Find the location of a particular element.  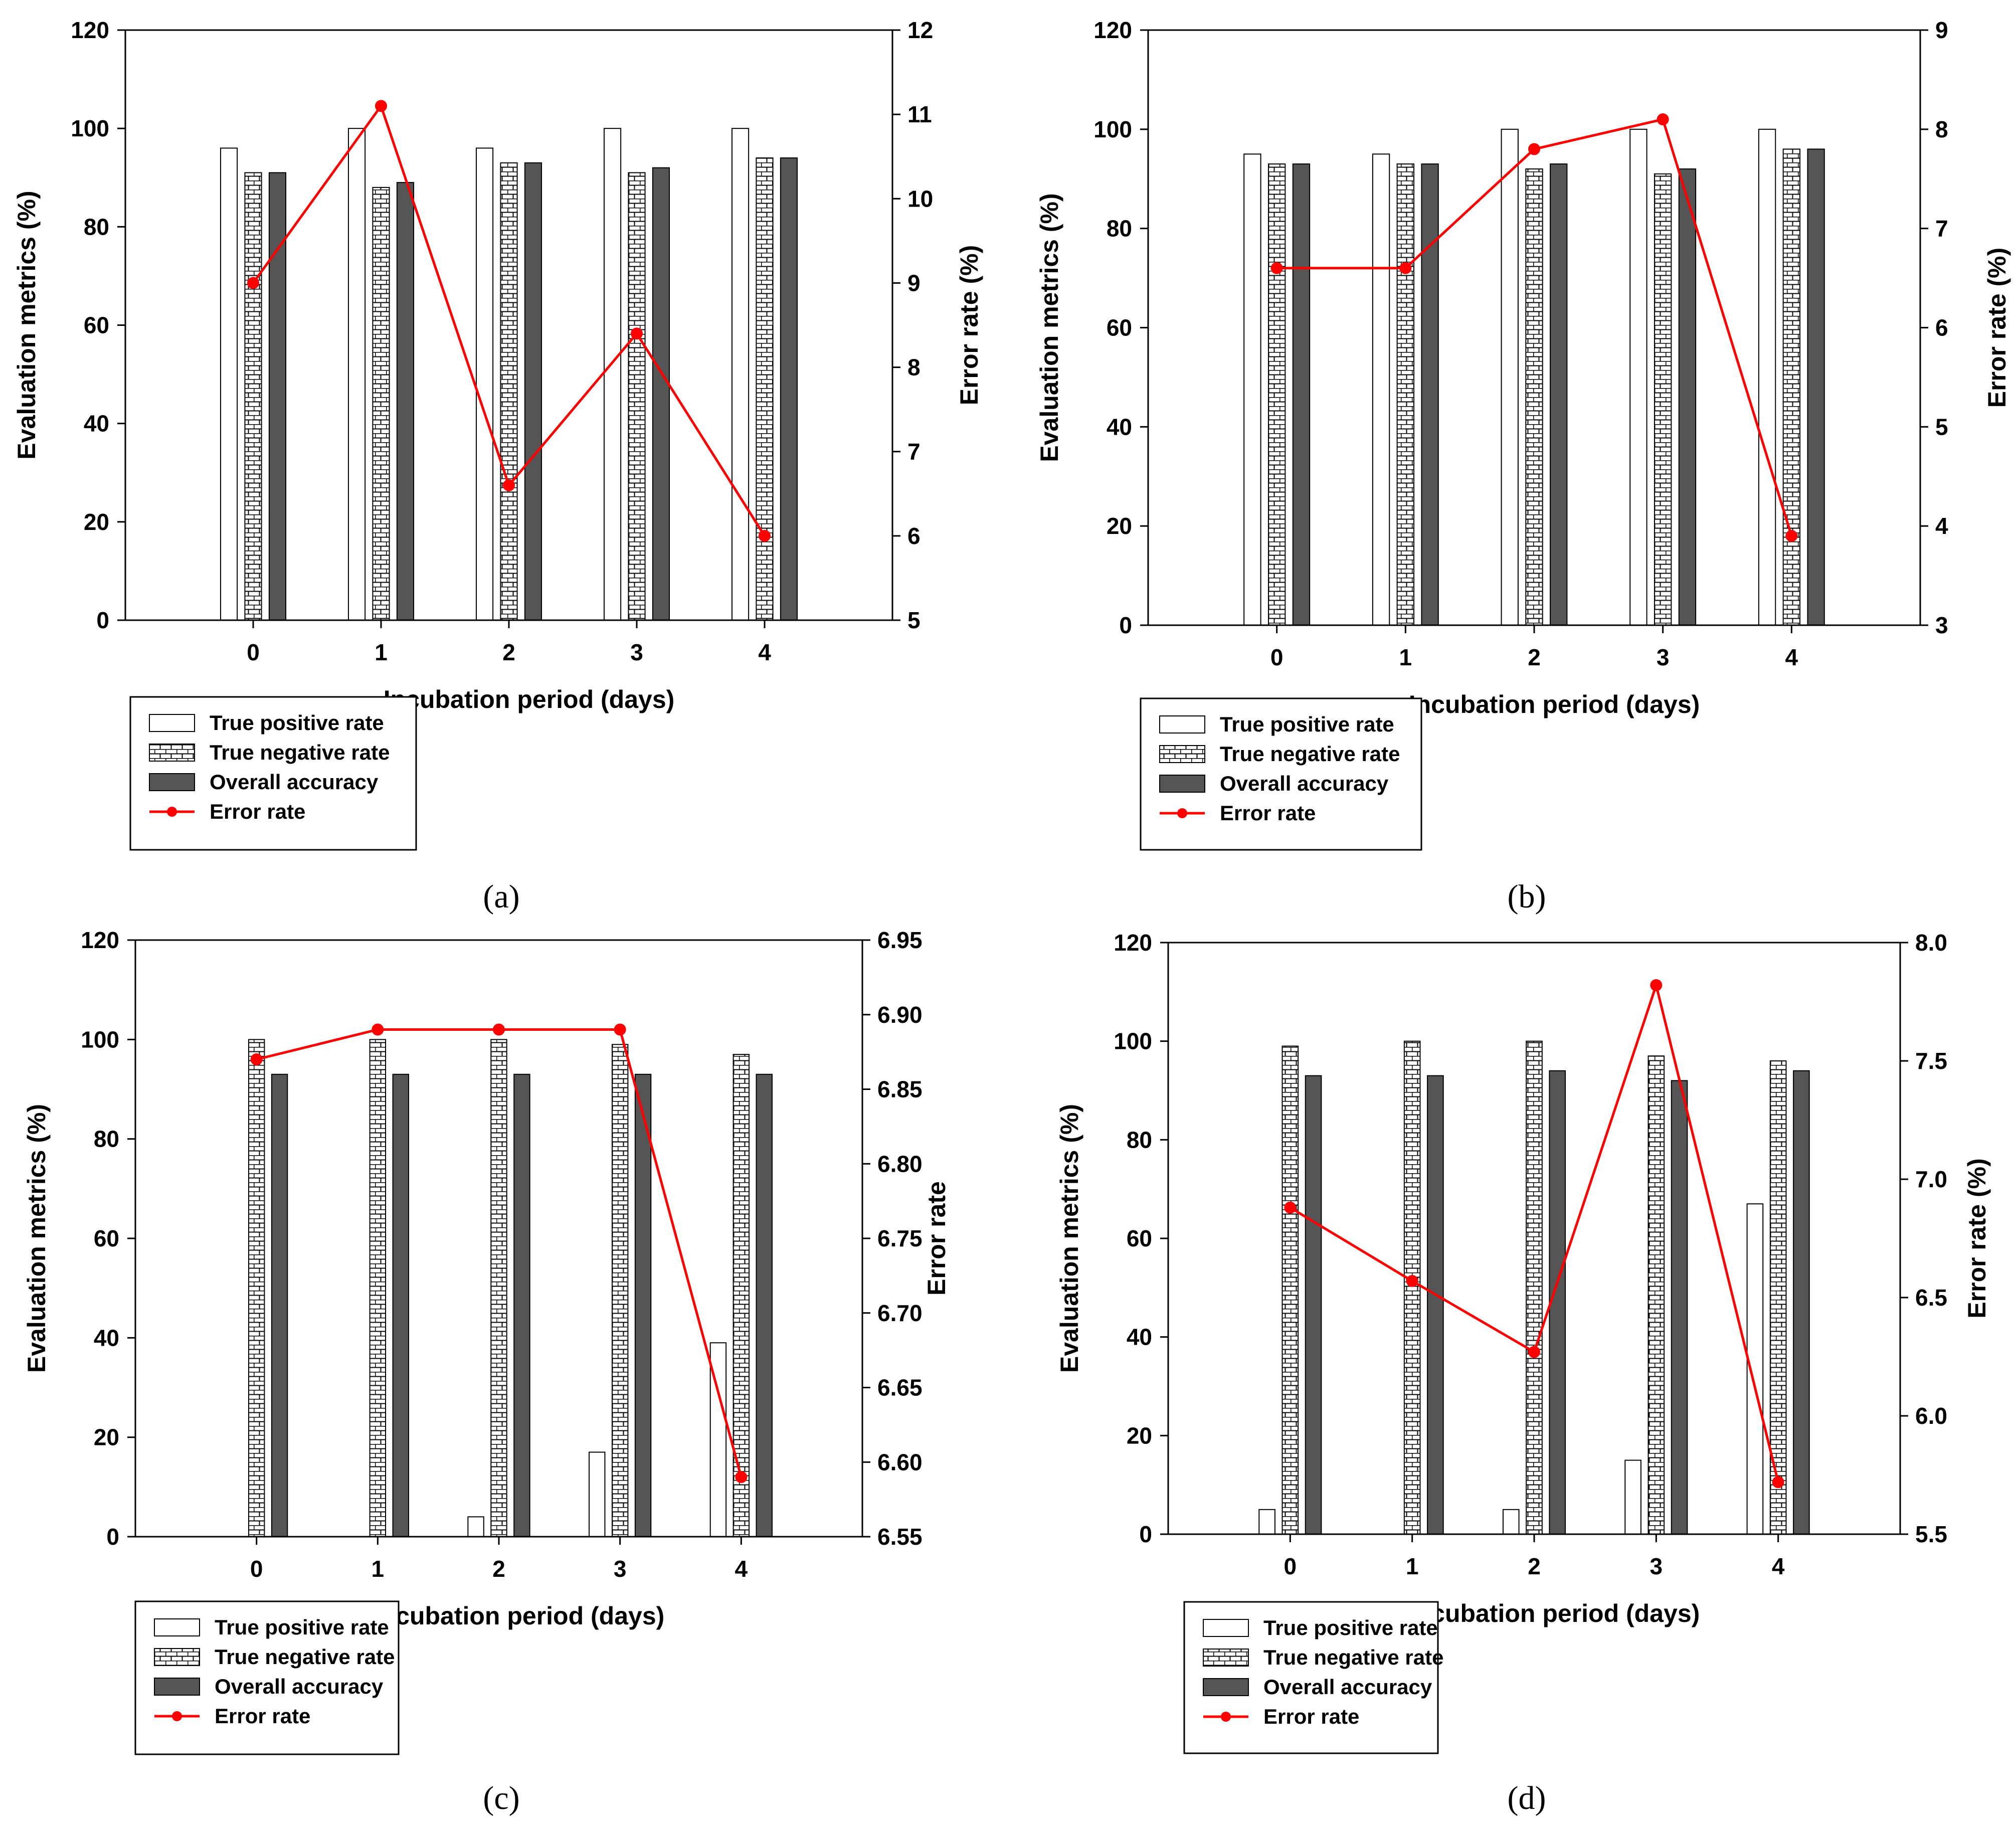

panel-label: (a) is located at coordinates (501, 897).